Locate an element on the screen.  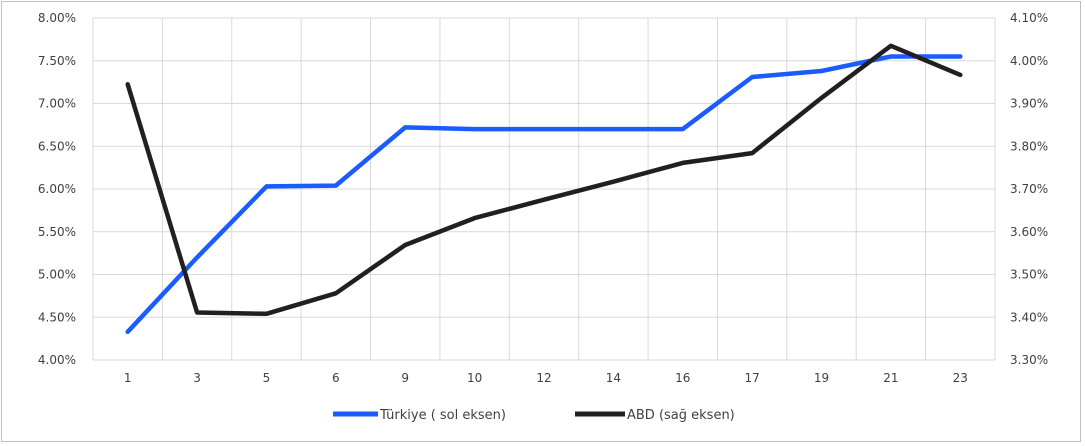
y-right-tick-label: 3.70% is located at coordinates (1029, 189).